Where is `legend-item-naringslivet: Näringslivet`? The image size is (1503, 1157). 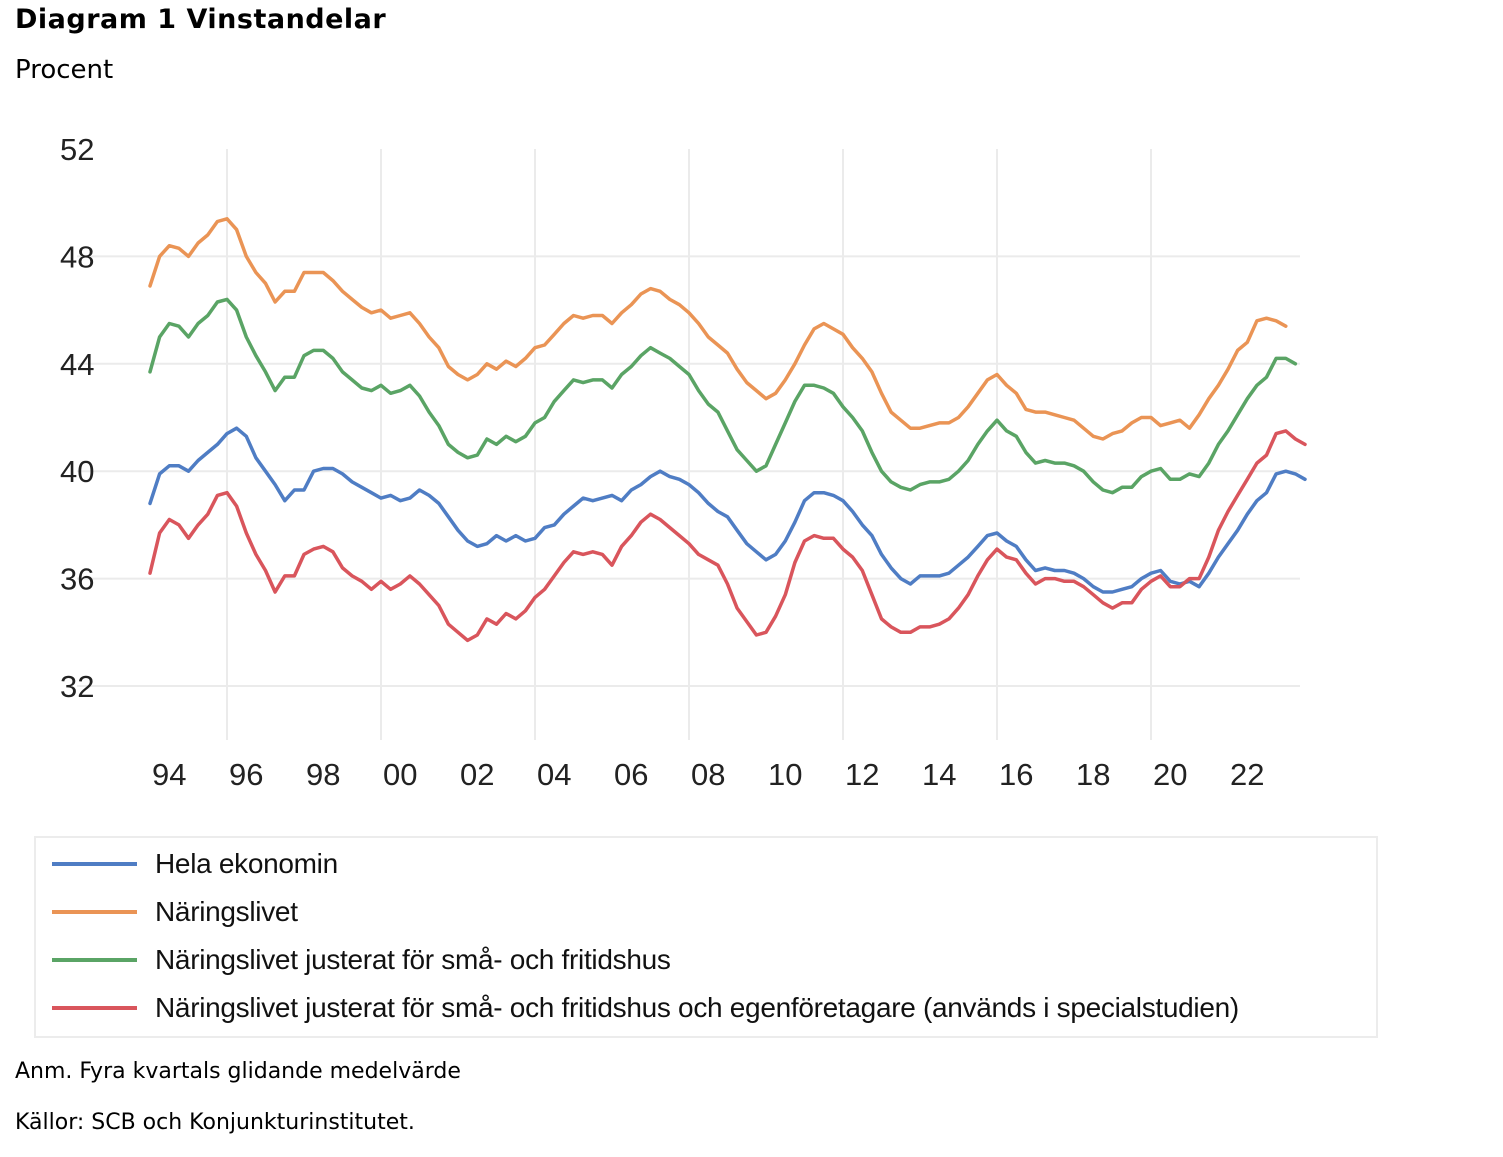
legend-item-naringslivet: Näringslivet is located at coordinates (175, 912).